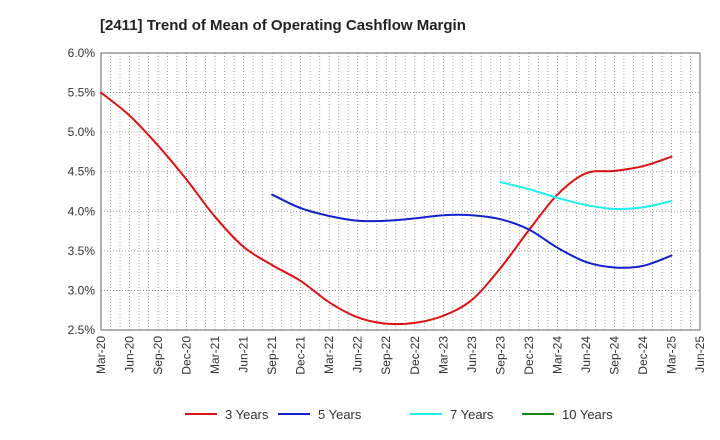 The width and height of the screenshot is (720, 440). Describe the element at coordinates (158, 355) in the screenshot. I see `x-tick-label: Sep-20` at that location.